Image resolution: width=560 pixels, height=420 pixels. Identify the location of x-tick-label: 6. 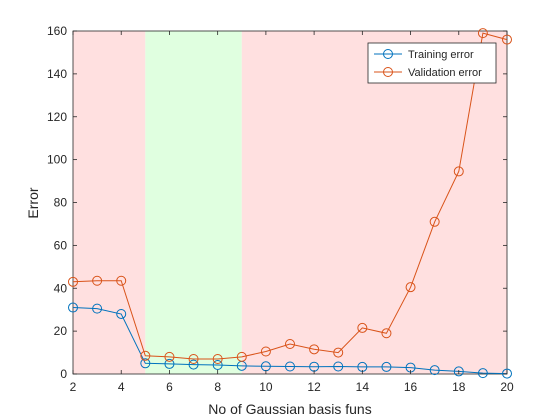
(169, 387).